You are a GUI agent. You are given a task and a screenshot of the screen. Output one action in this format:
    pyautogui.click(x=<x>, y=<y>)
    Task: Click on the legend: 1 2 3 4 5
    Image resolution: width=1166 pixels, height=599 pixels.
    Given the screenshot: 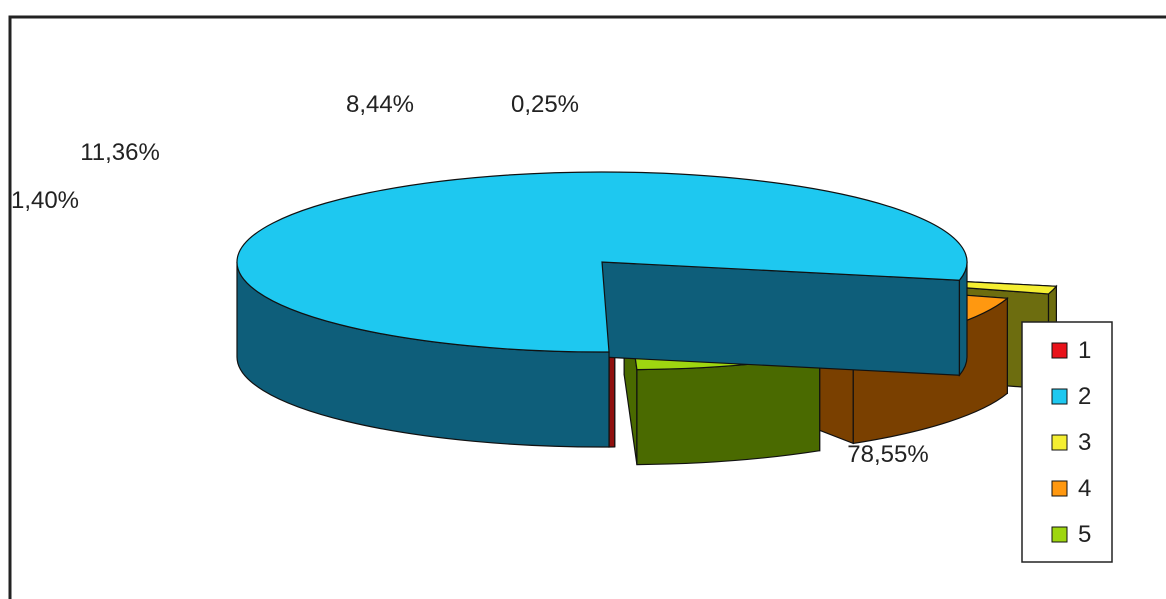 What is the action you would take?
    pyautogui.click(x=1067, y=442)
    